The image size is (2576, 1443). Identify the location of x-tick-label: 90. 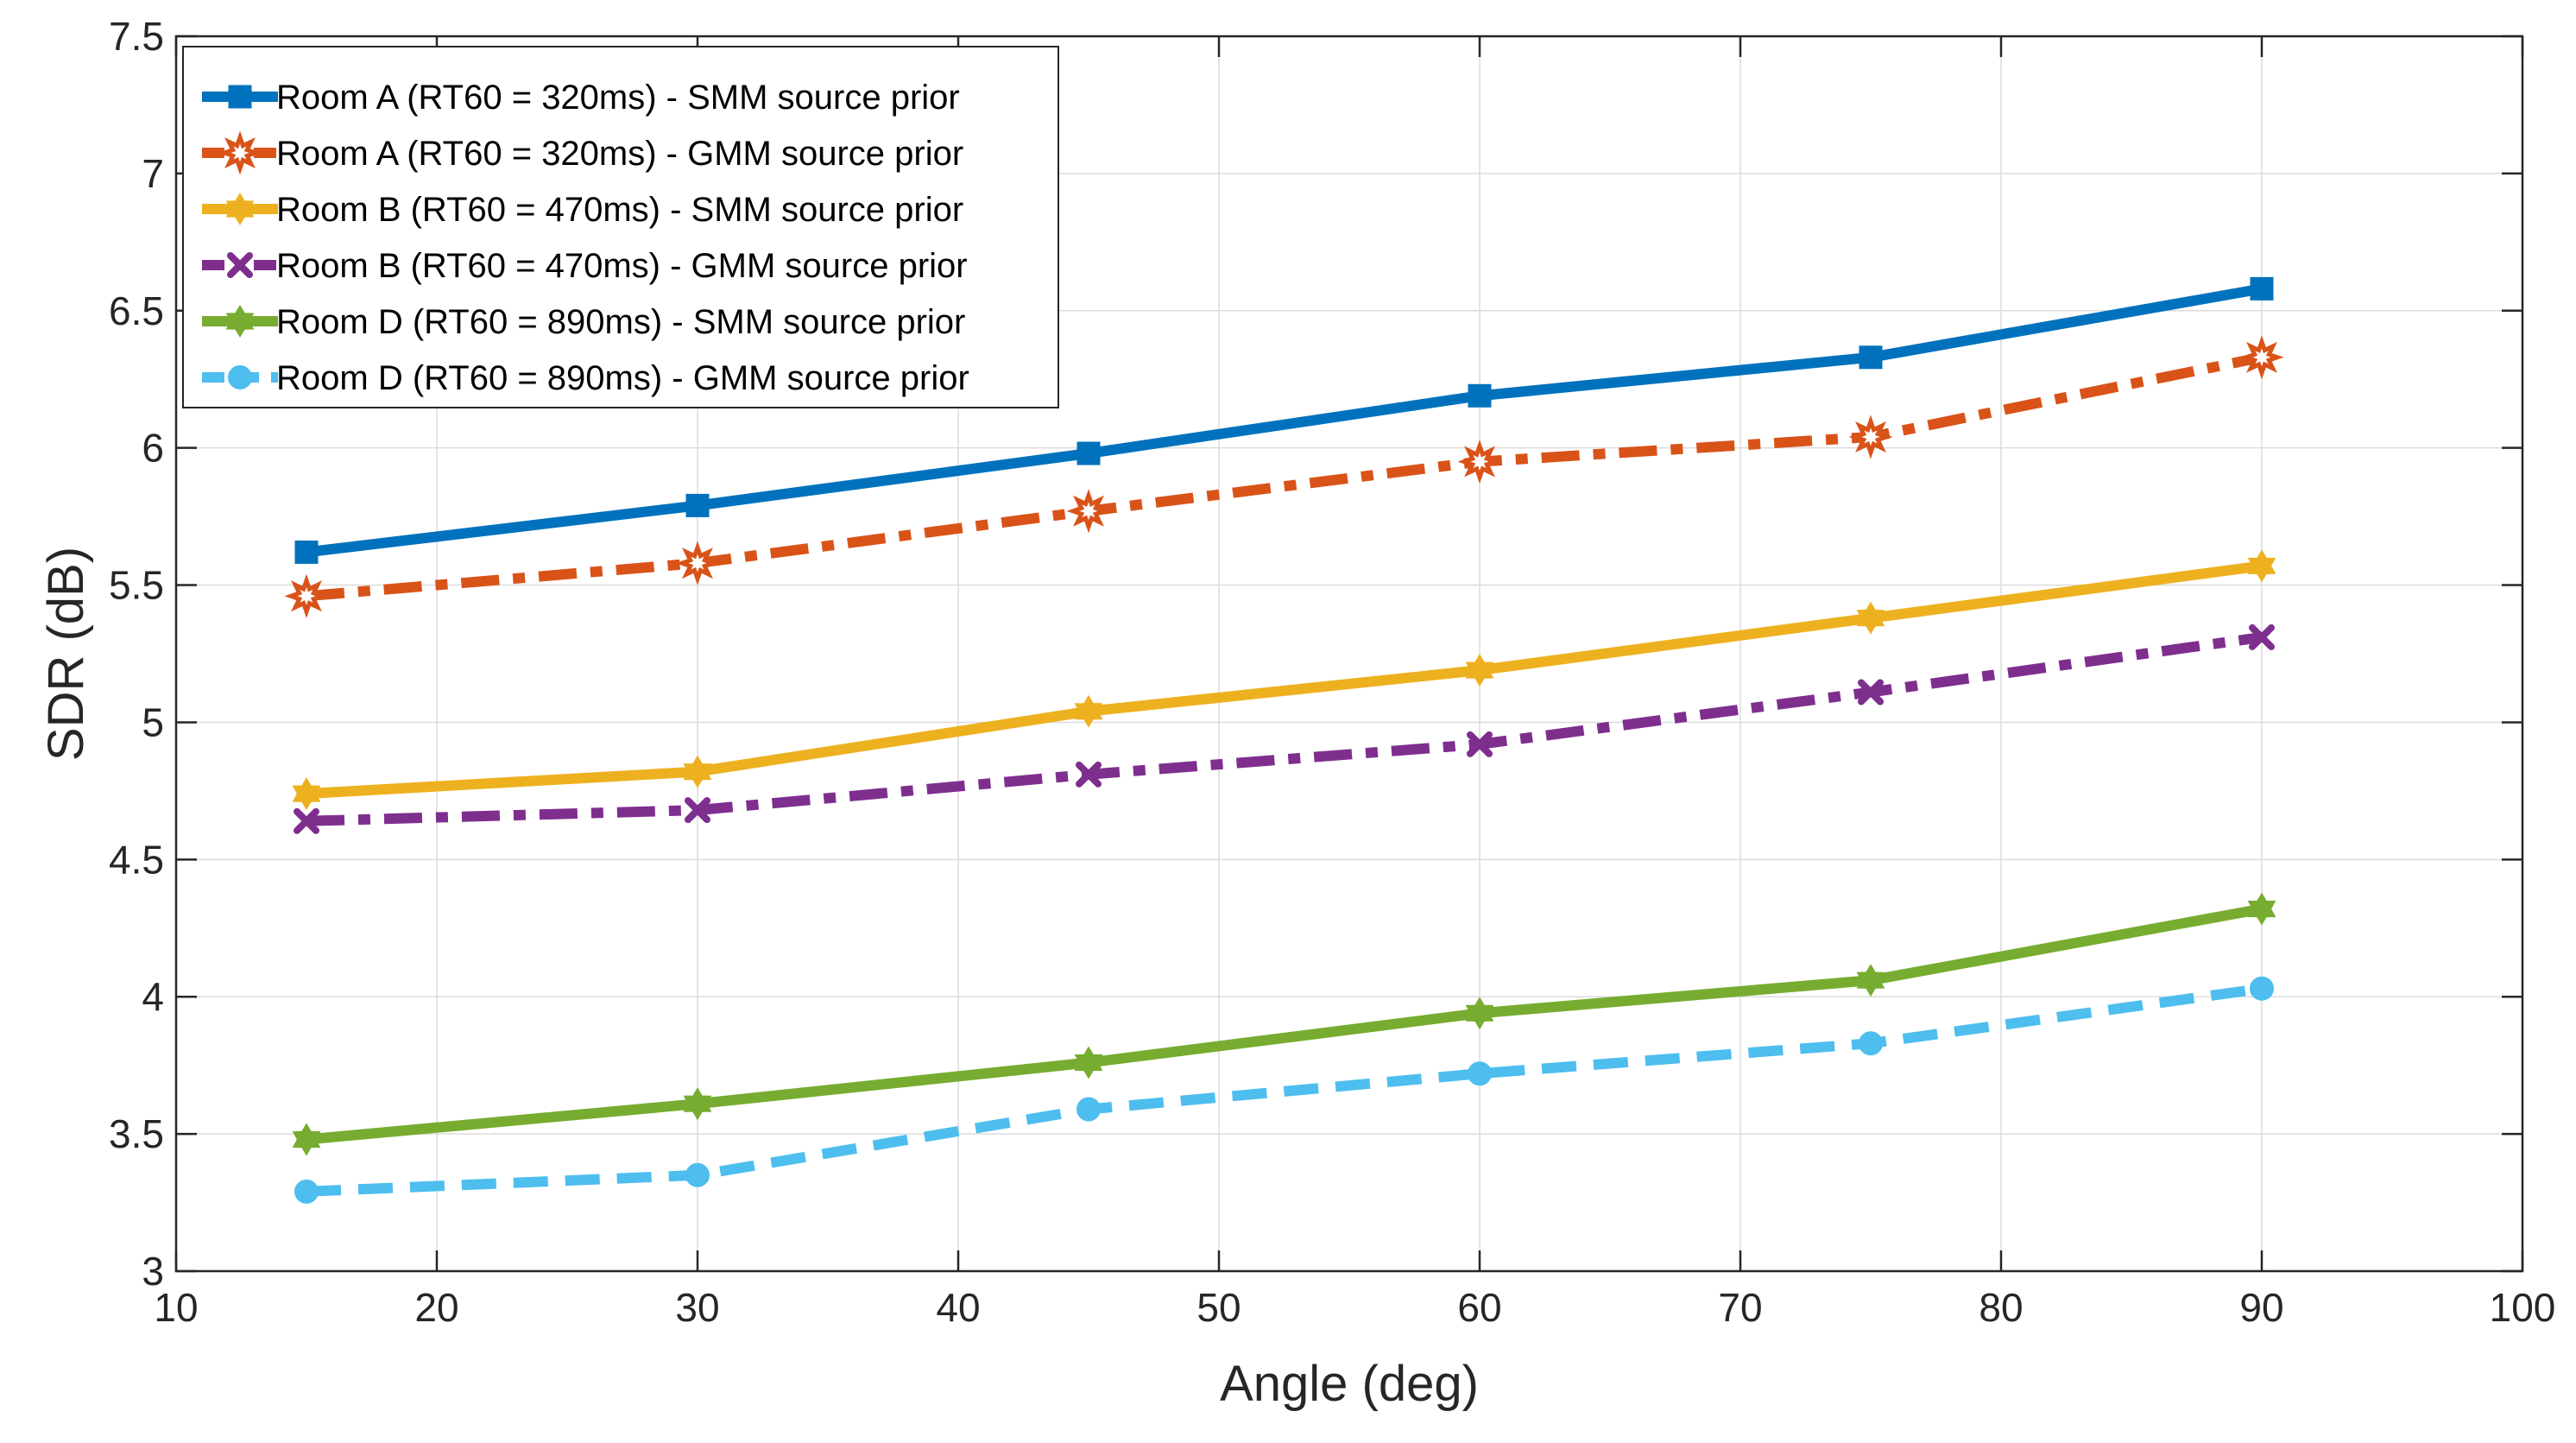
(2261, 1307).